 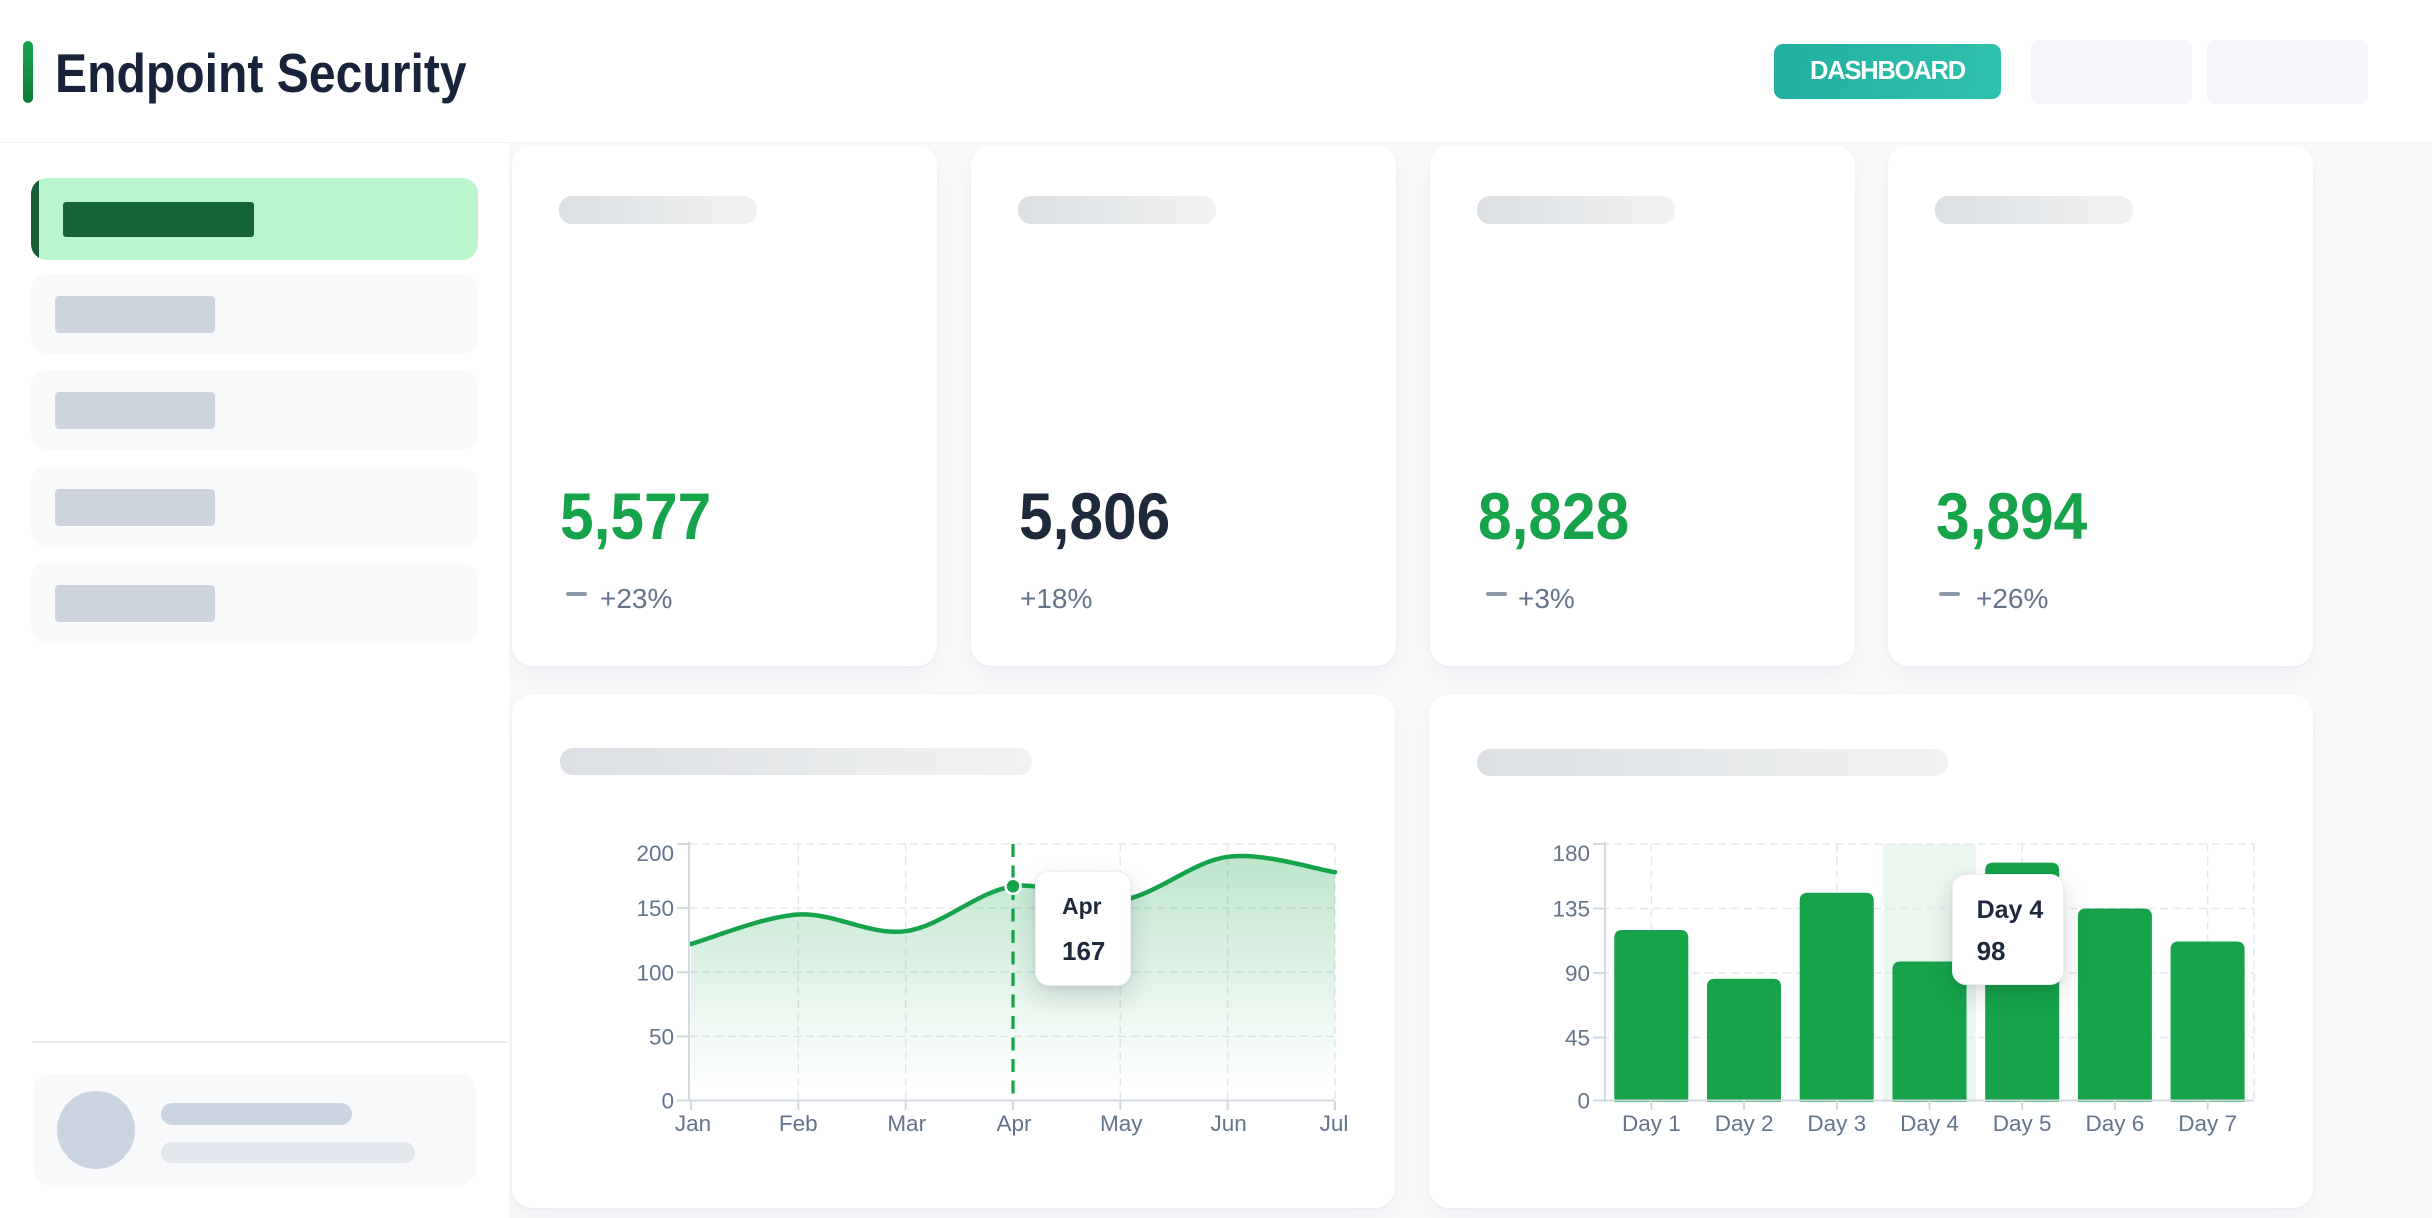 I want to click on svg-text: 90, so click(x=1577, y=973).